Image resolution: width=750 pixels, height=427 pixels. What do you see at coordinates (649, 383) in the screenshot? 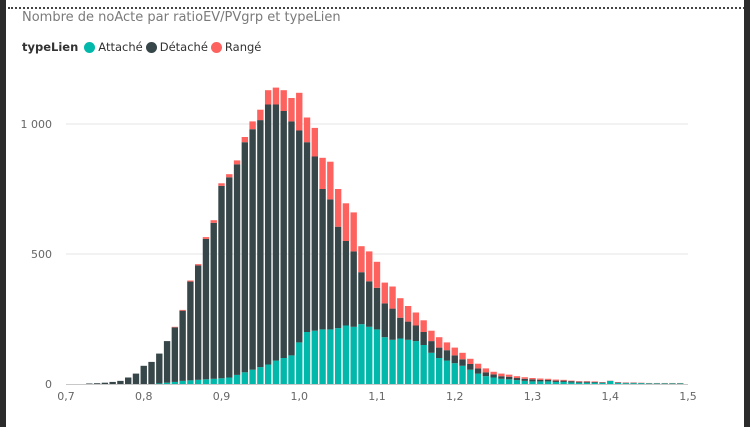
I see `bar-attach-1.45` at bounding box center [649, 383].